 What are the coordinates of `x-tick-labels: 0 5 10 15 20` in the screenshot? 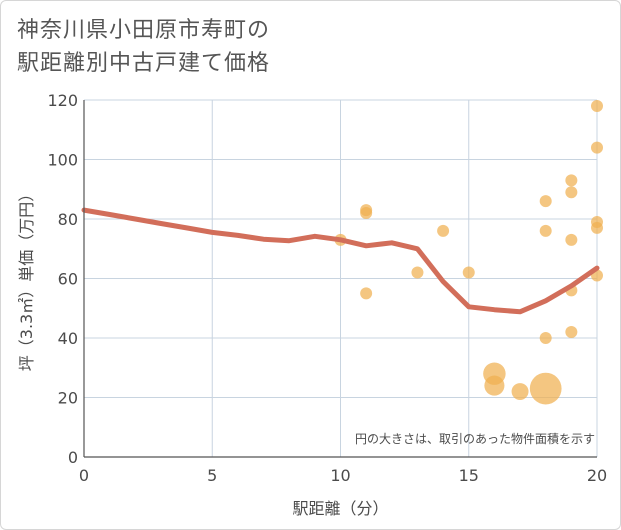 It's located at (343, 475).